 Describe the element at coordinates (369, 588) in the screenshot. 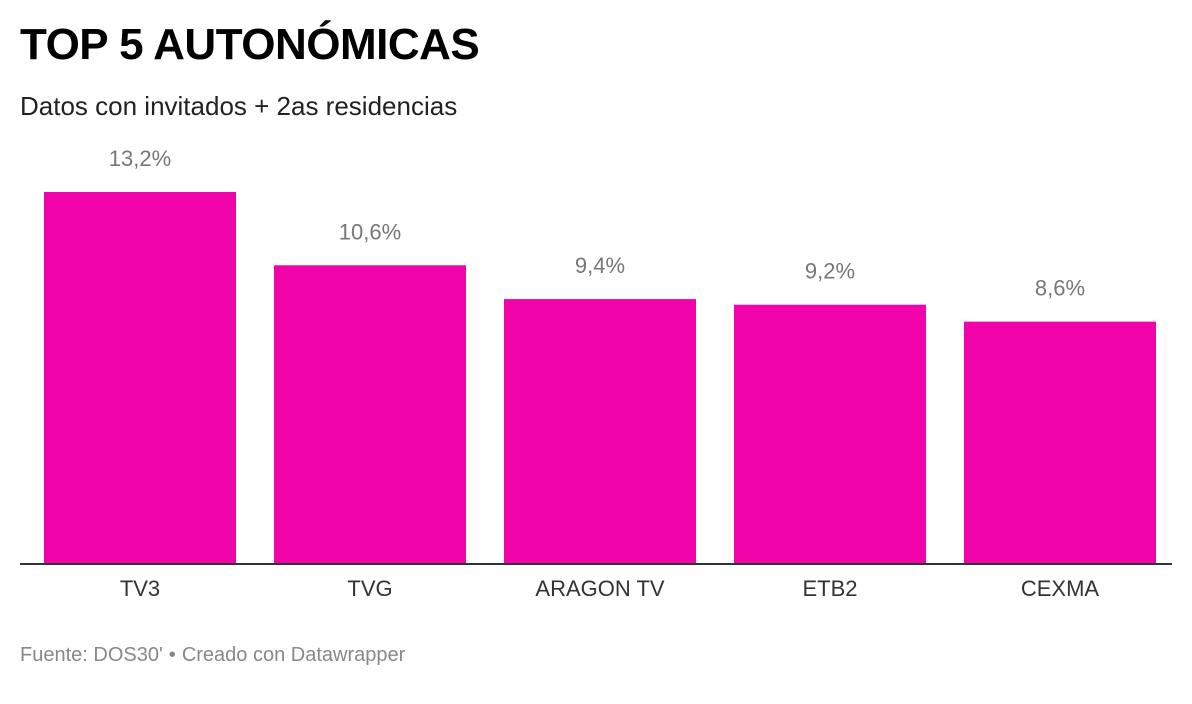

I see `category-label: TVG` at that location.